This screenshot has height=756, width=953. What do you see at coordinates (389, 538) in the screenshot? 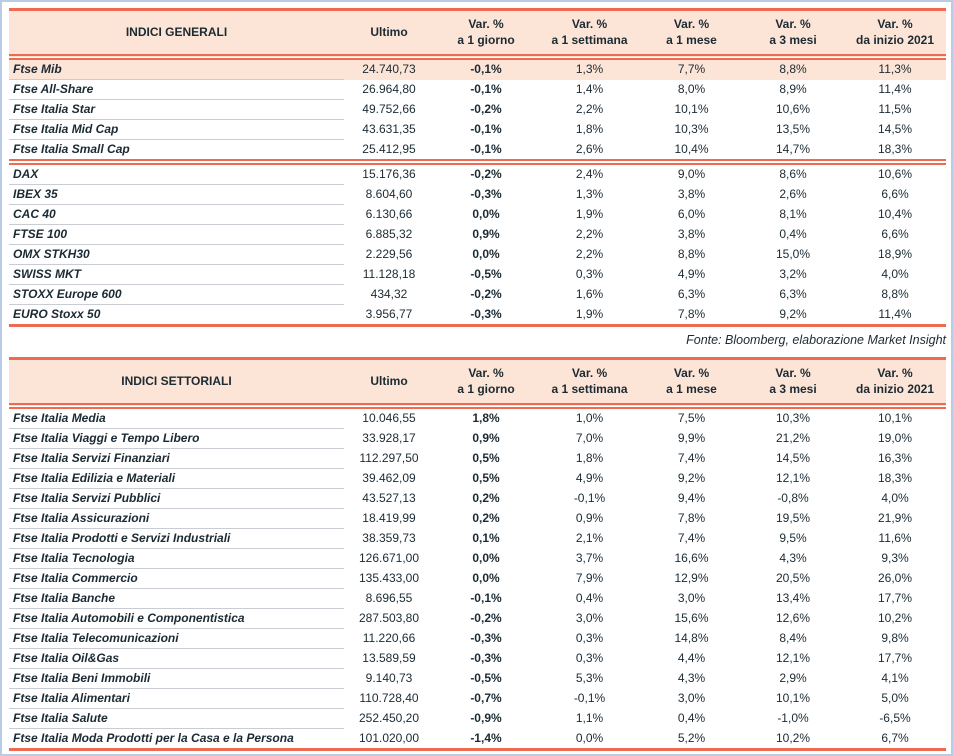
I see `value-ultimo: 38.359,73` at bounding box center [389, 538].